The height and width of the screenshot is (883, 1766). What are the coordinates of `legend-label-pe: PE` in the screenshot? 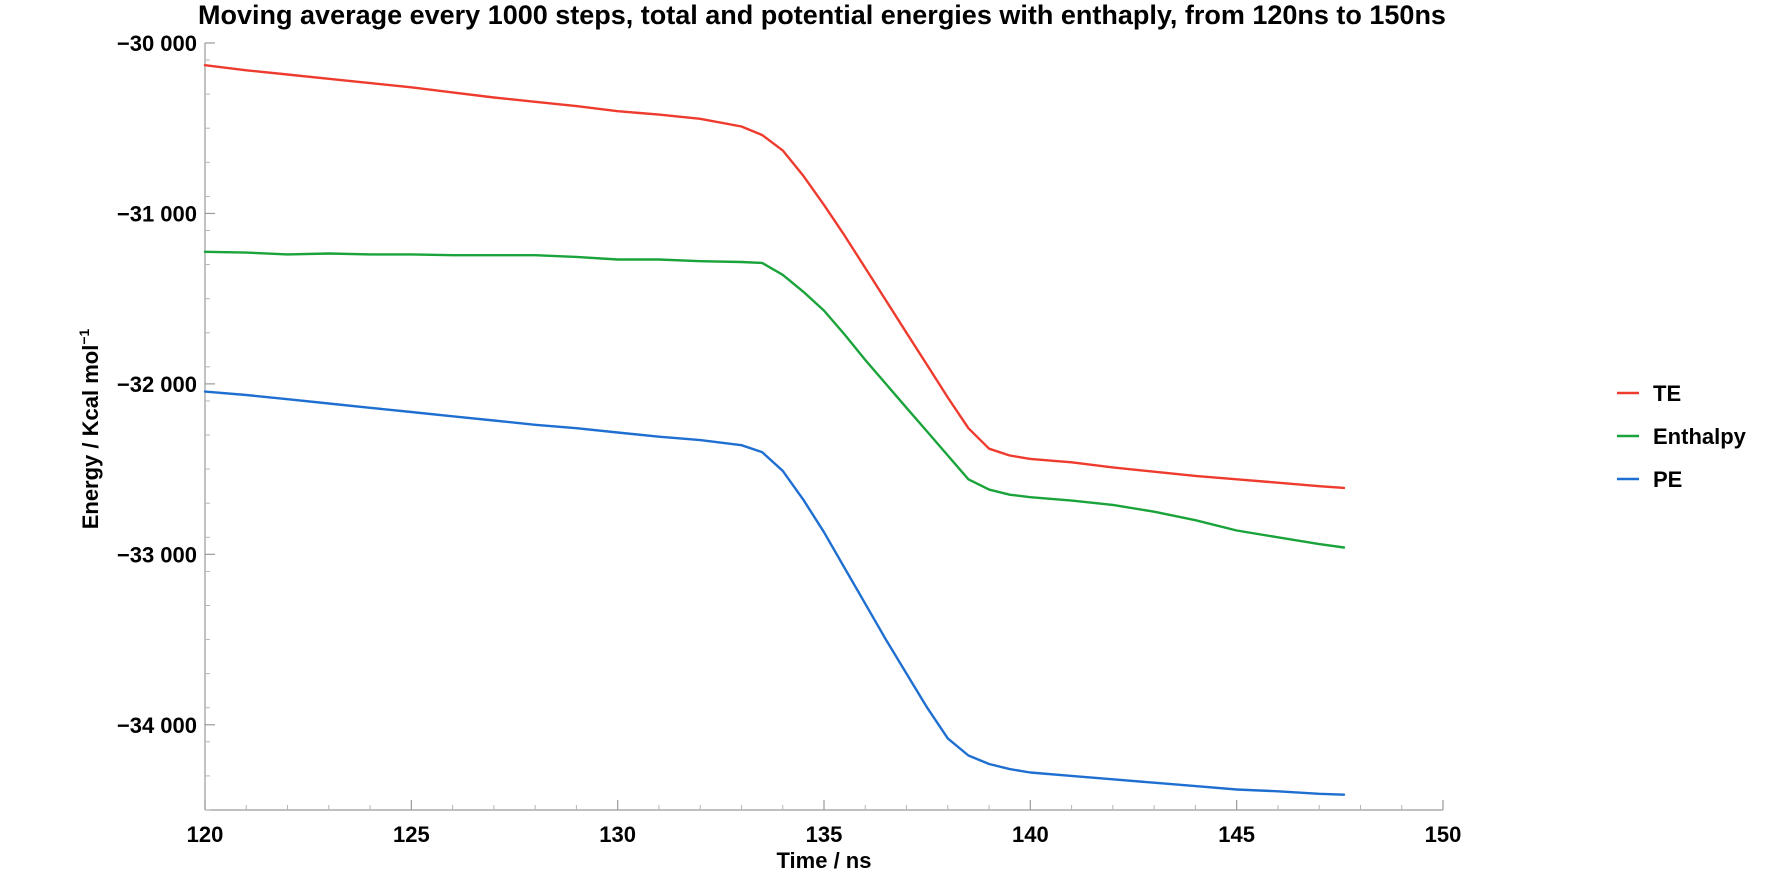 It's located at (1667, 479).